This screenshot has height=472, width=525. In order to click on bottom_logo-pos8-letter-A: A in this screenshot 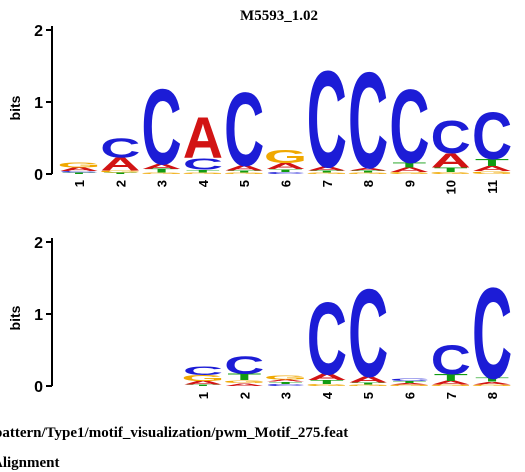, I will do `click(492, 383)`.